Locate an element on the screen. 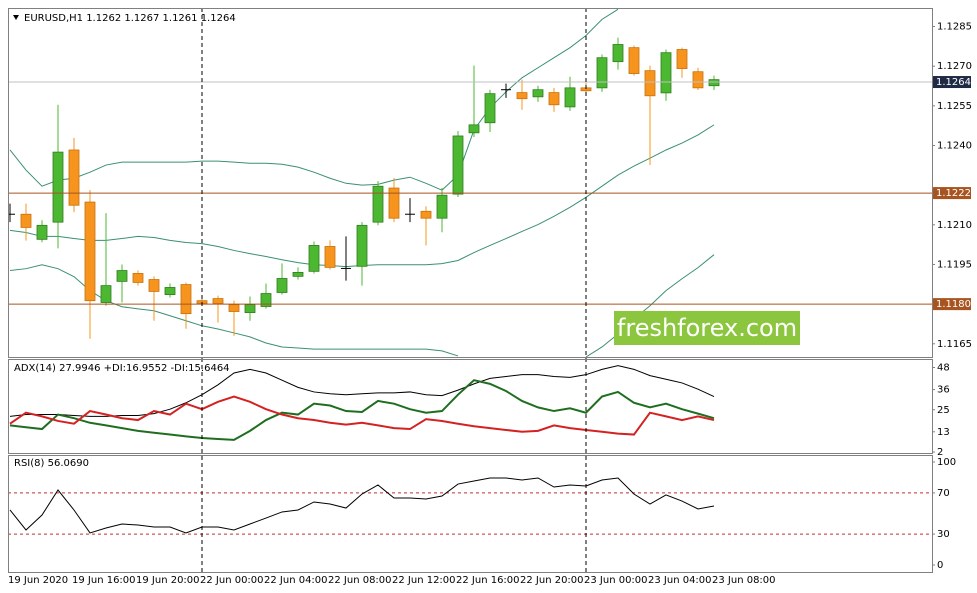 The height and width of the screenshot is (593, 977). x-tick-label: 19 Jun 16:00 is located at coordinates (104, 580).